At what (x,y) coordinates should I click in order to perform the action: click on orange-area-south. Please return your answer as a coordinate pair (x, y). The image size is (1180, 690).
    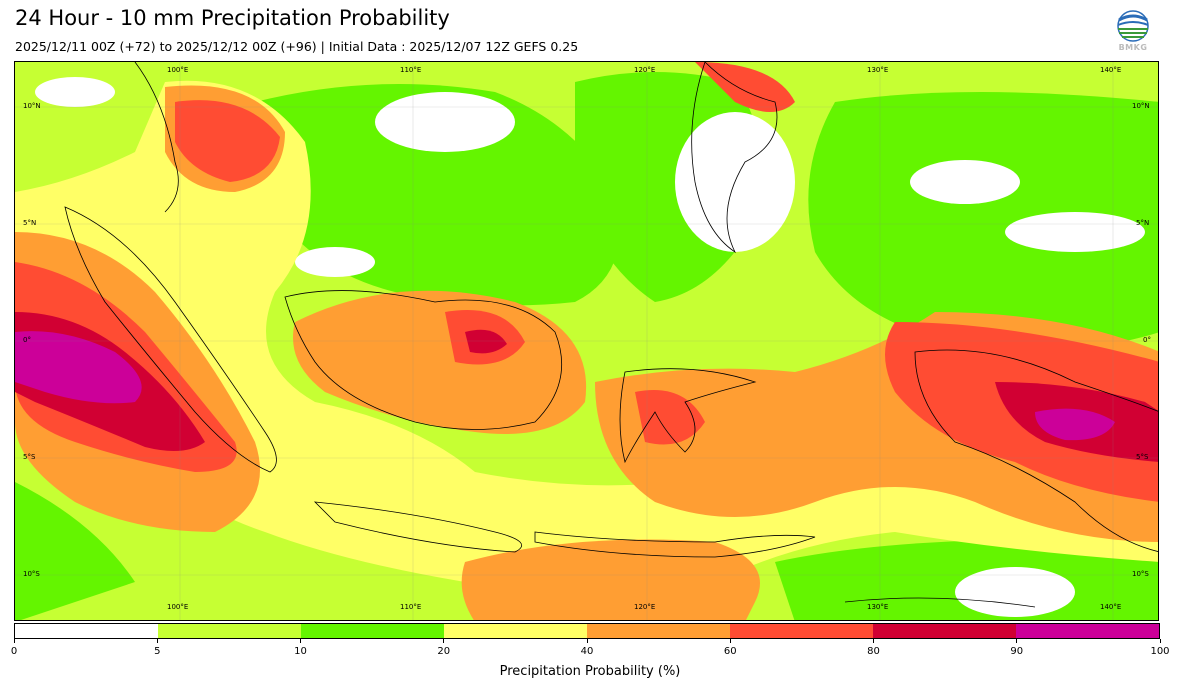
    Looking at the image, I should click on (610, 579).